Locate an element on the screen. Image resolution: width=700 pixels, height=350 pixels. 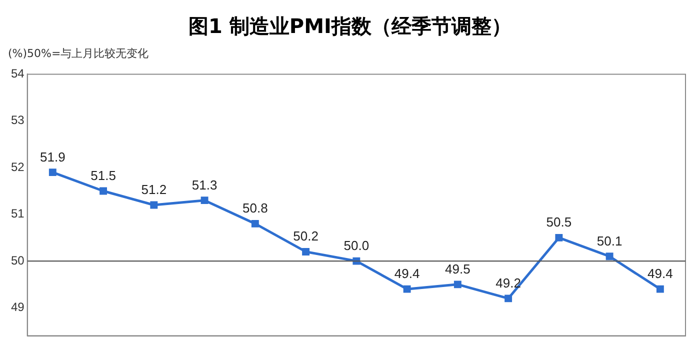
text: 50%=与上月比较无变化 is located at coordinates (88, 53).